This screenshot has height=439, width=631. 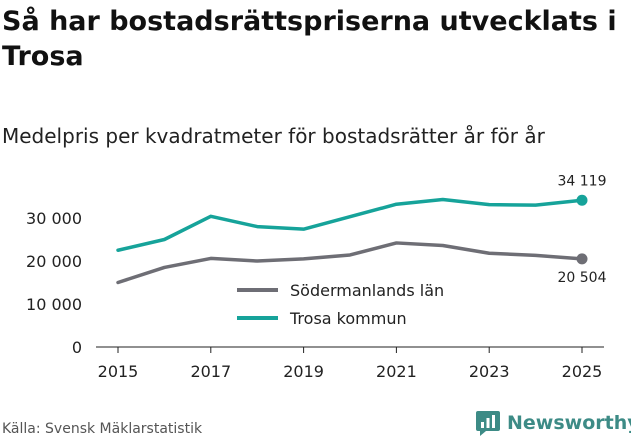 I want to click on y-tick-label: 30 000, so click(x=54, y=218).